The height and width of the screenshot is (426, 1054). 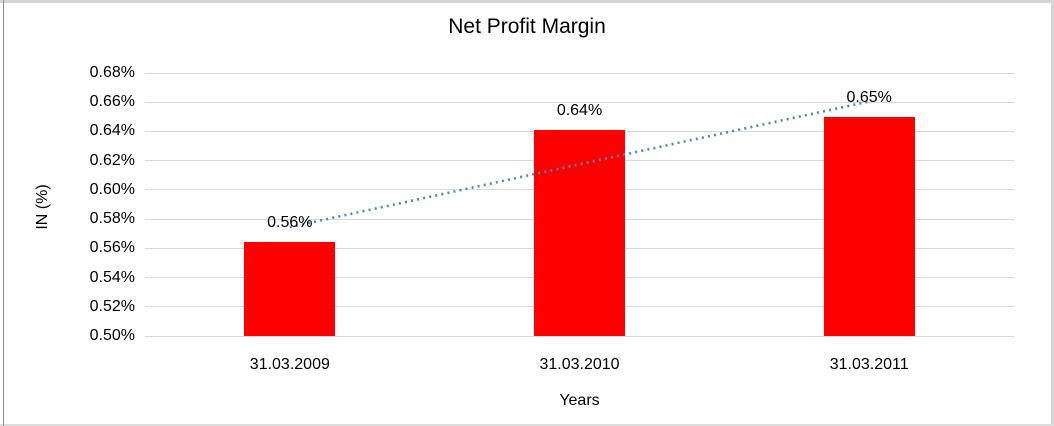 I want to click on y-tick-label: 0.58%, so click(x=112, y=219).